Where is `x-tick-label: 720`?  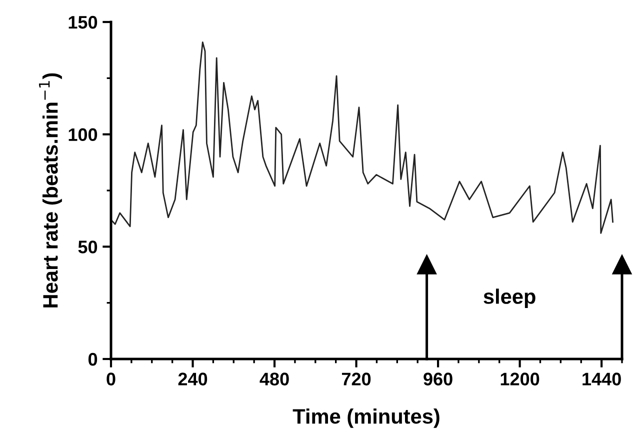 x-tick-label: 720 is located at coordinates (356, 379).